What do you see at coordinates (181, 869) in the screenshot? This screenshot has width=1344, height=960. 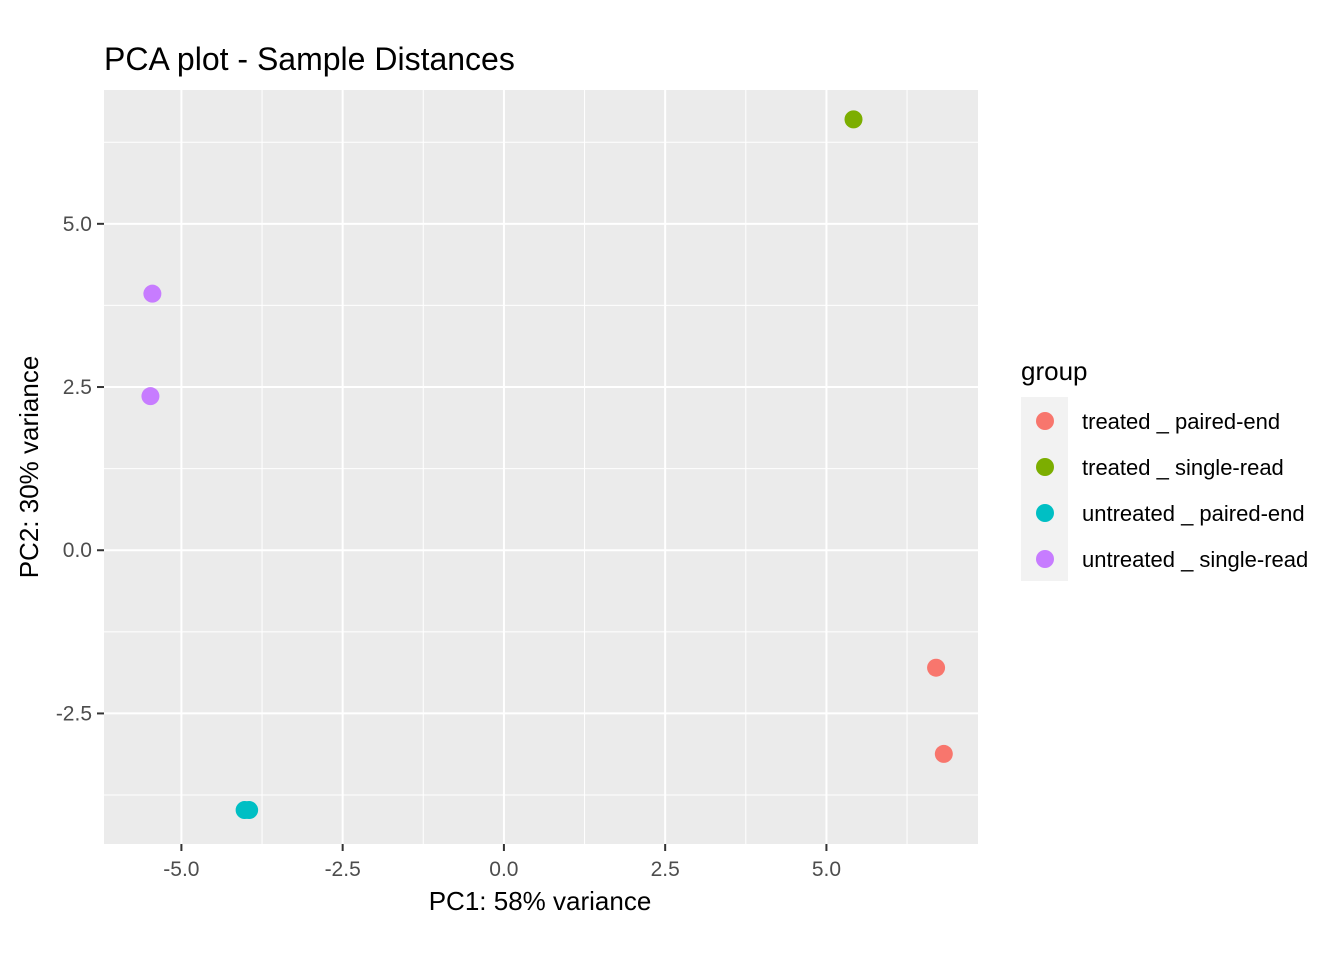 I see `x-tick-label: -5.0` at bounding box center [181, 869].